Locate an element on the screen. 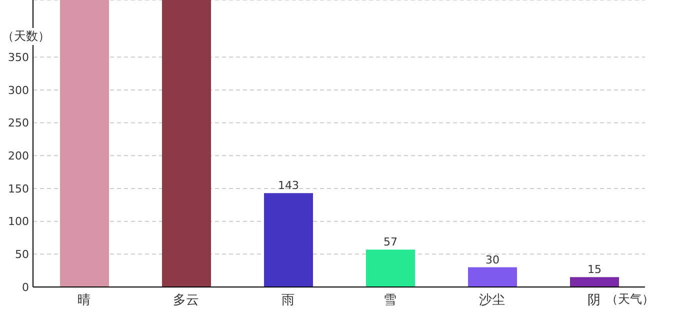  x-tick-label: 阴 is located at coordinates (594, 300).